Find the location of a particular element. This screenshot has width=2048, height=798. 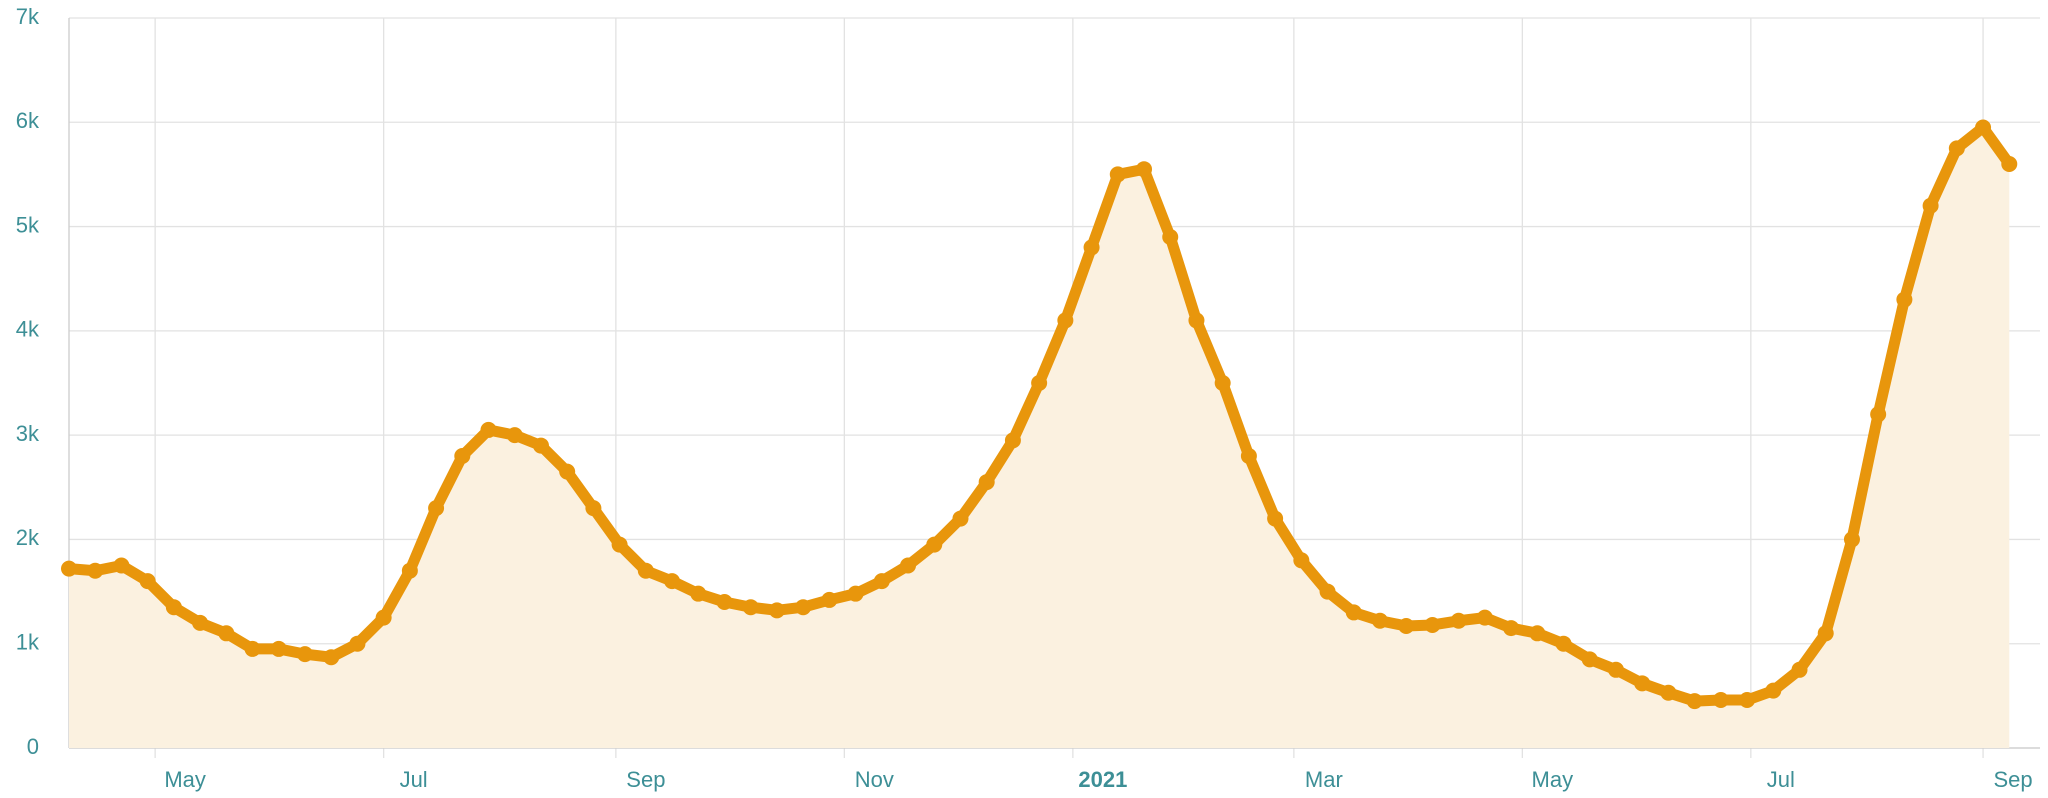

y-tick-label: 4k is located at coordinates (28, 329).